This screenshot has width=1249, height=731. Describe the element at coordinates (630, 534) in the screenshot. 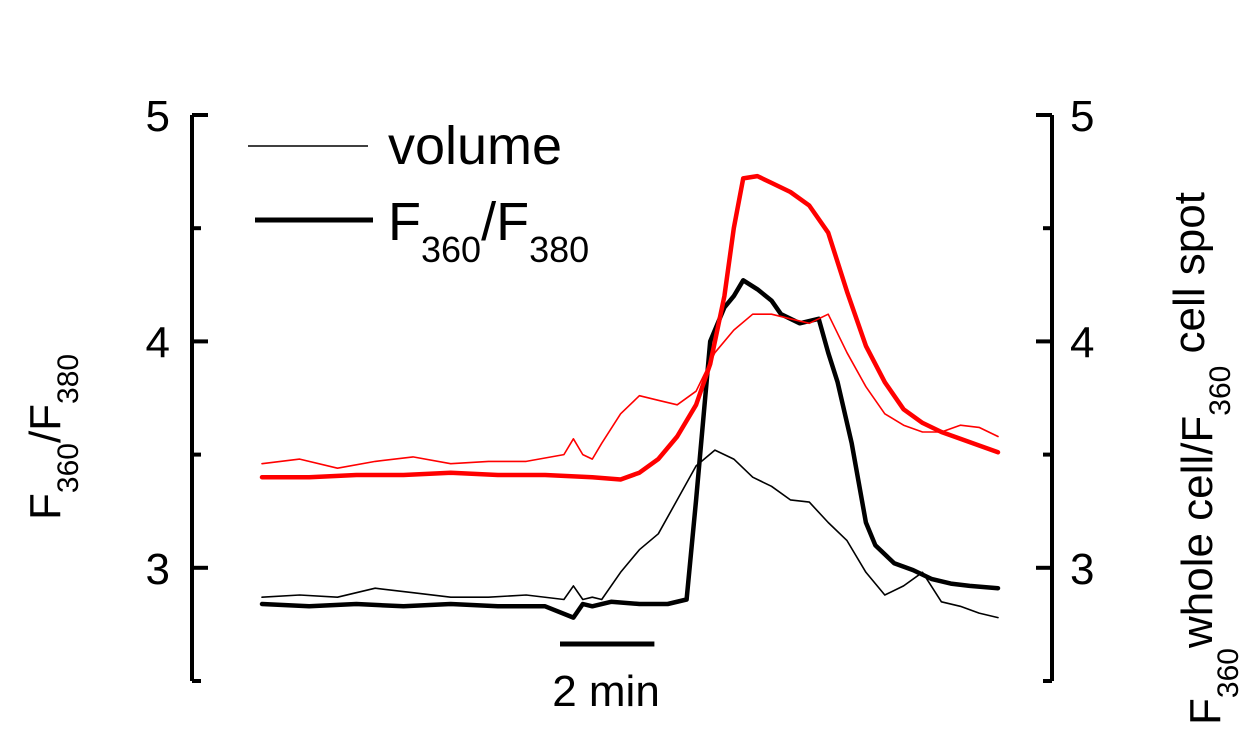

I see `black-thin-trace` at that location.